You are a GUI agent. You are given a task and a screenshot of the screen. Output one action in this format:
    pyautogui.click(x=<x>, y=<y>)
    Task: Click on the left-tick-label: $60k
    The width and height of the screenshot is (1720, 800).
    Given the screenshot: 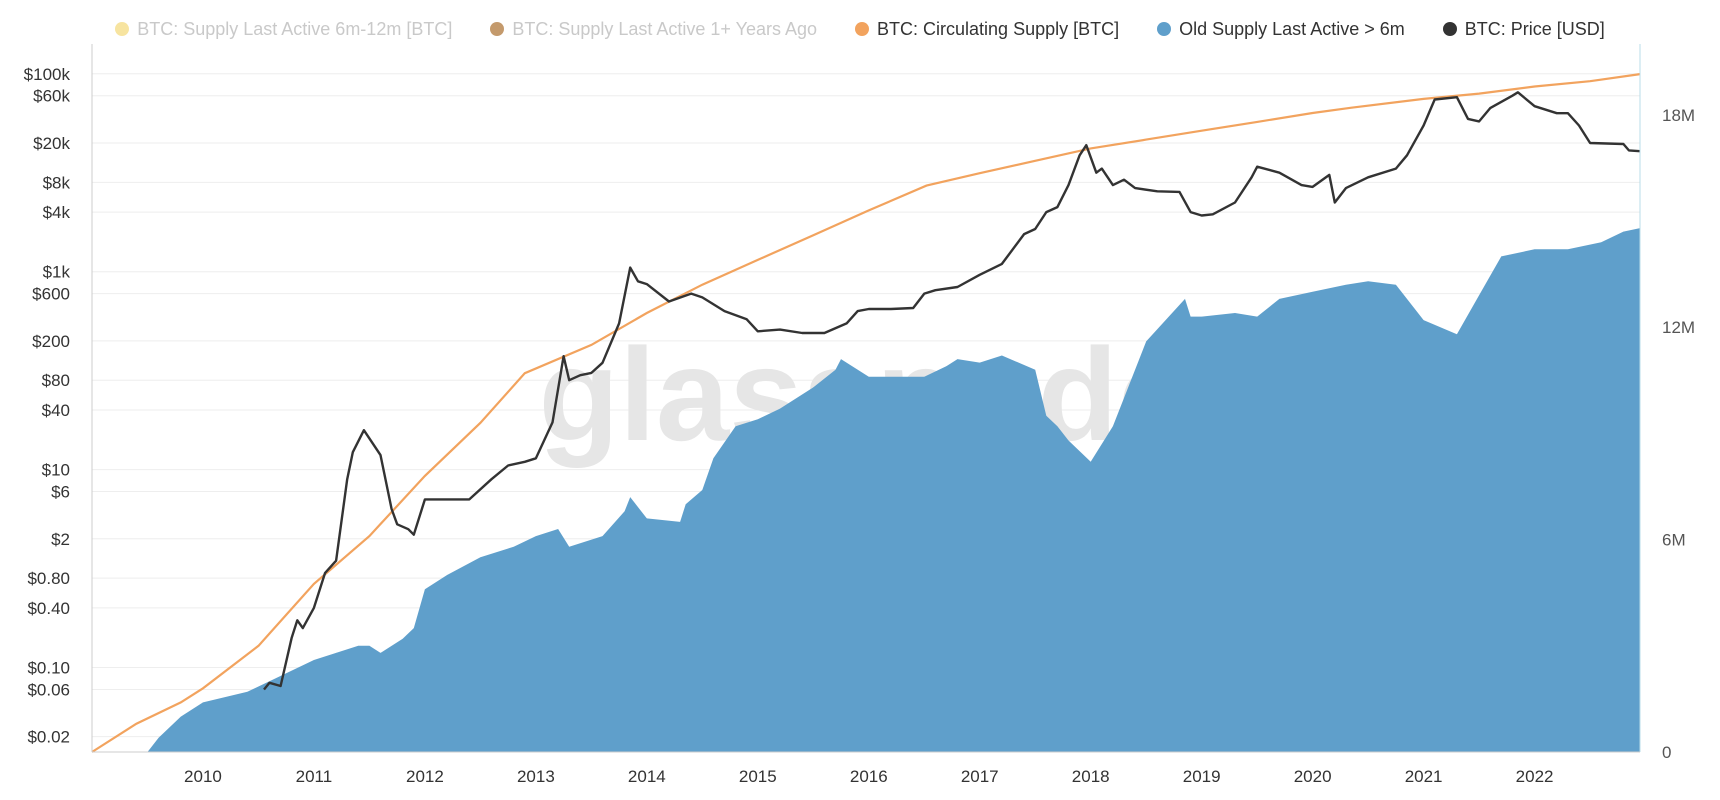 What is the action you would take?
    pyautogui.click(x=51, y=96)
    